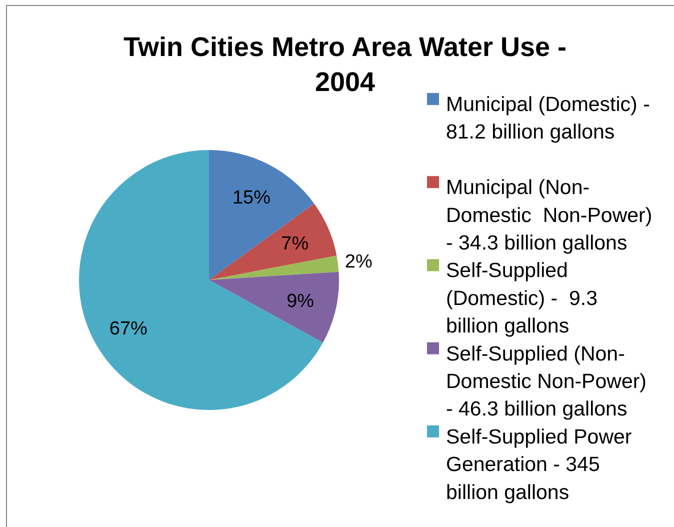 Image resolution: width=674 pixels, height=527 pixels. What do you see at coordinates (251, 197) in the screenshot?
I see `data-label: 15%` at bounding box center [251, 197].